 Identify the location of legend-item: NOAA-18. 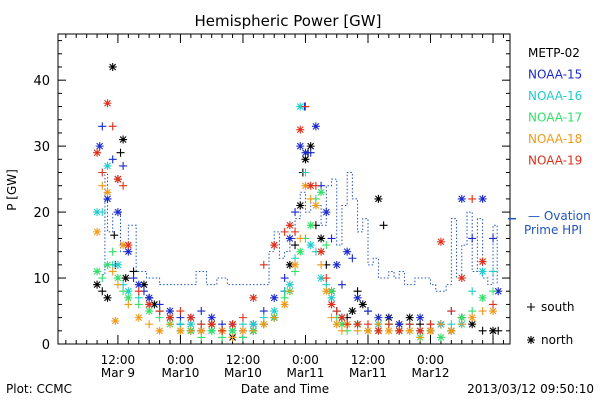
(555, 139).